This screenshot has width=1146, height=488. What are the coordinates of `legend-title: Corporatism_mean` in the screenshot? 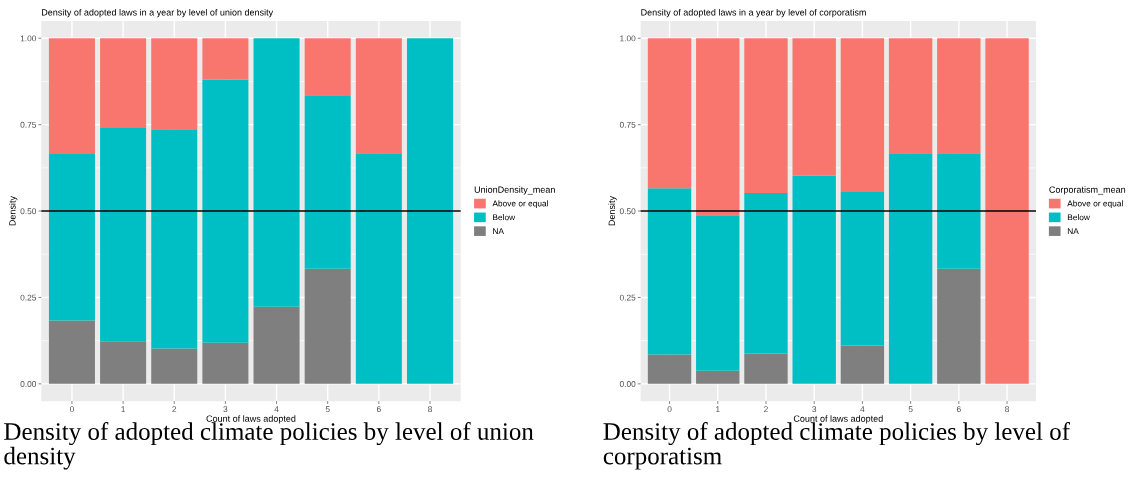 It's located at (1087, 190).